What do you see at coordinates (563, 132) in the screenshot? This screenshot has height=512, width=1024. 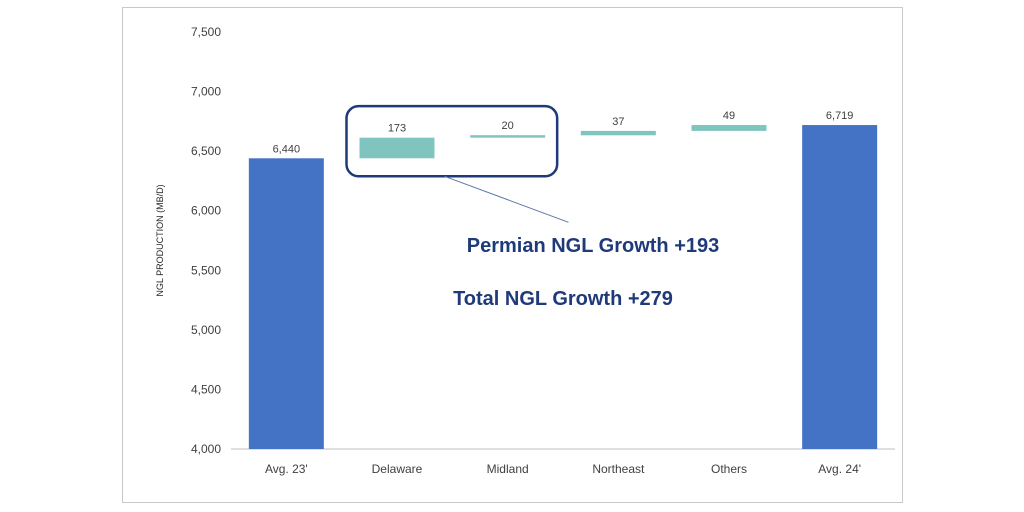 I see `data-labels-group: 6,440 173 20 37 49 6,719` at bounding box center [563, 132].